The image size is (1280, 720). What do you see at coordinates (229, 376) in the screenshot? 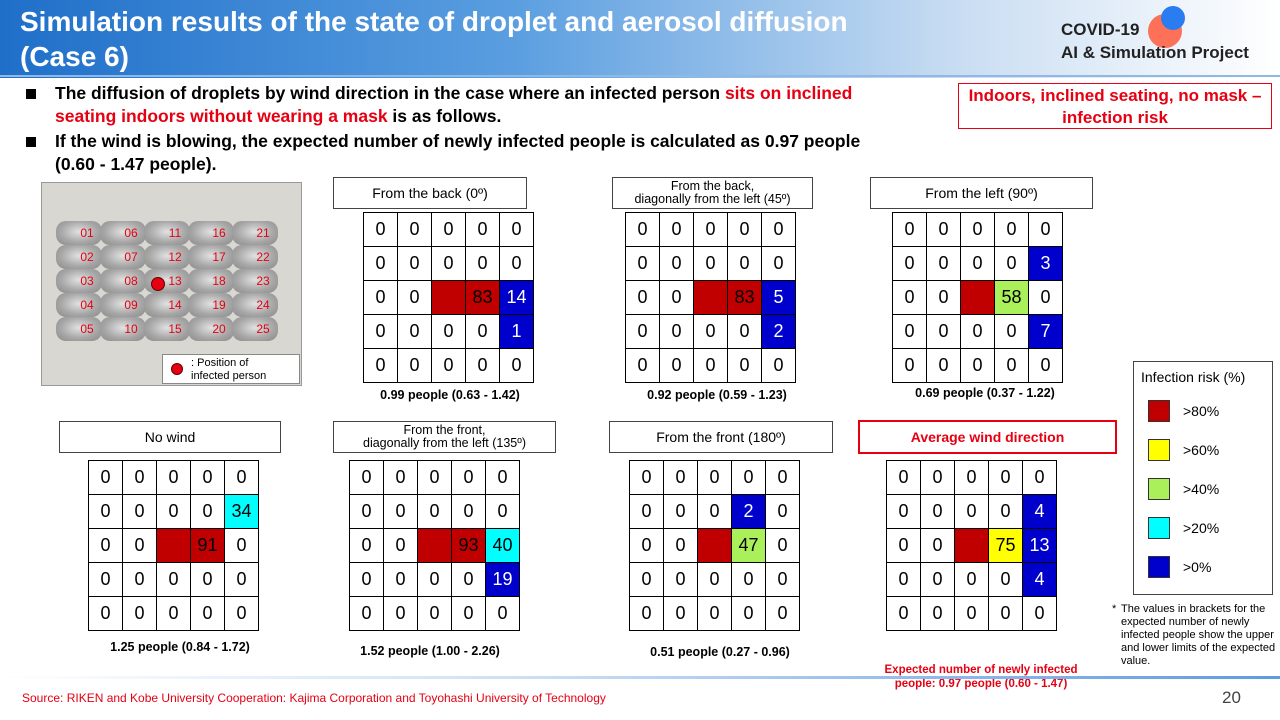
I see `seat-legend-line2: infected person` at bounding box center [229, 376].